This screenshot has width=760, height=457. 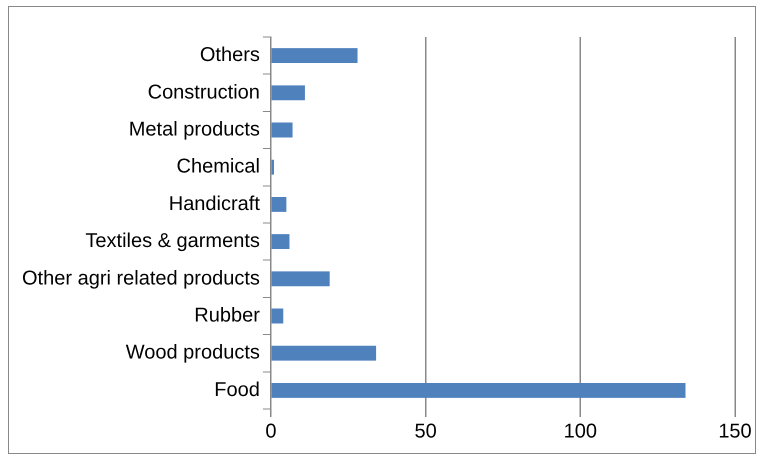 I want to click on y-tick-label: Metal products, so click(x=194, y=129).